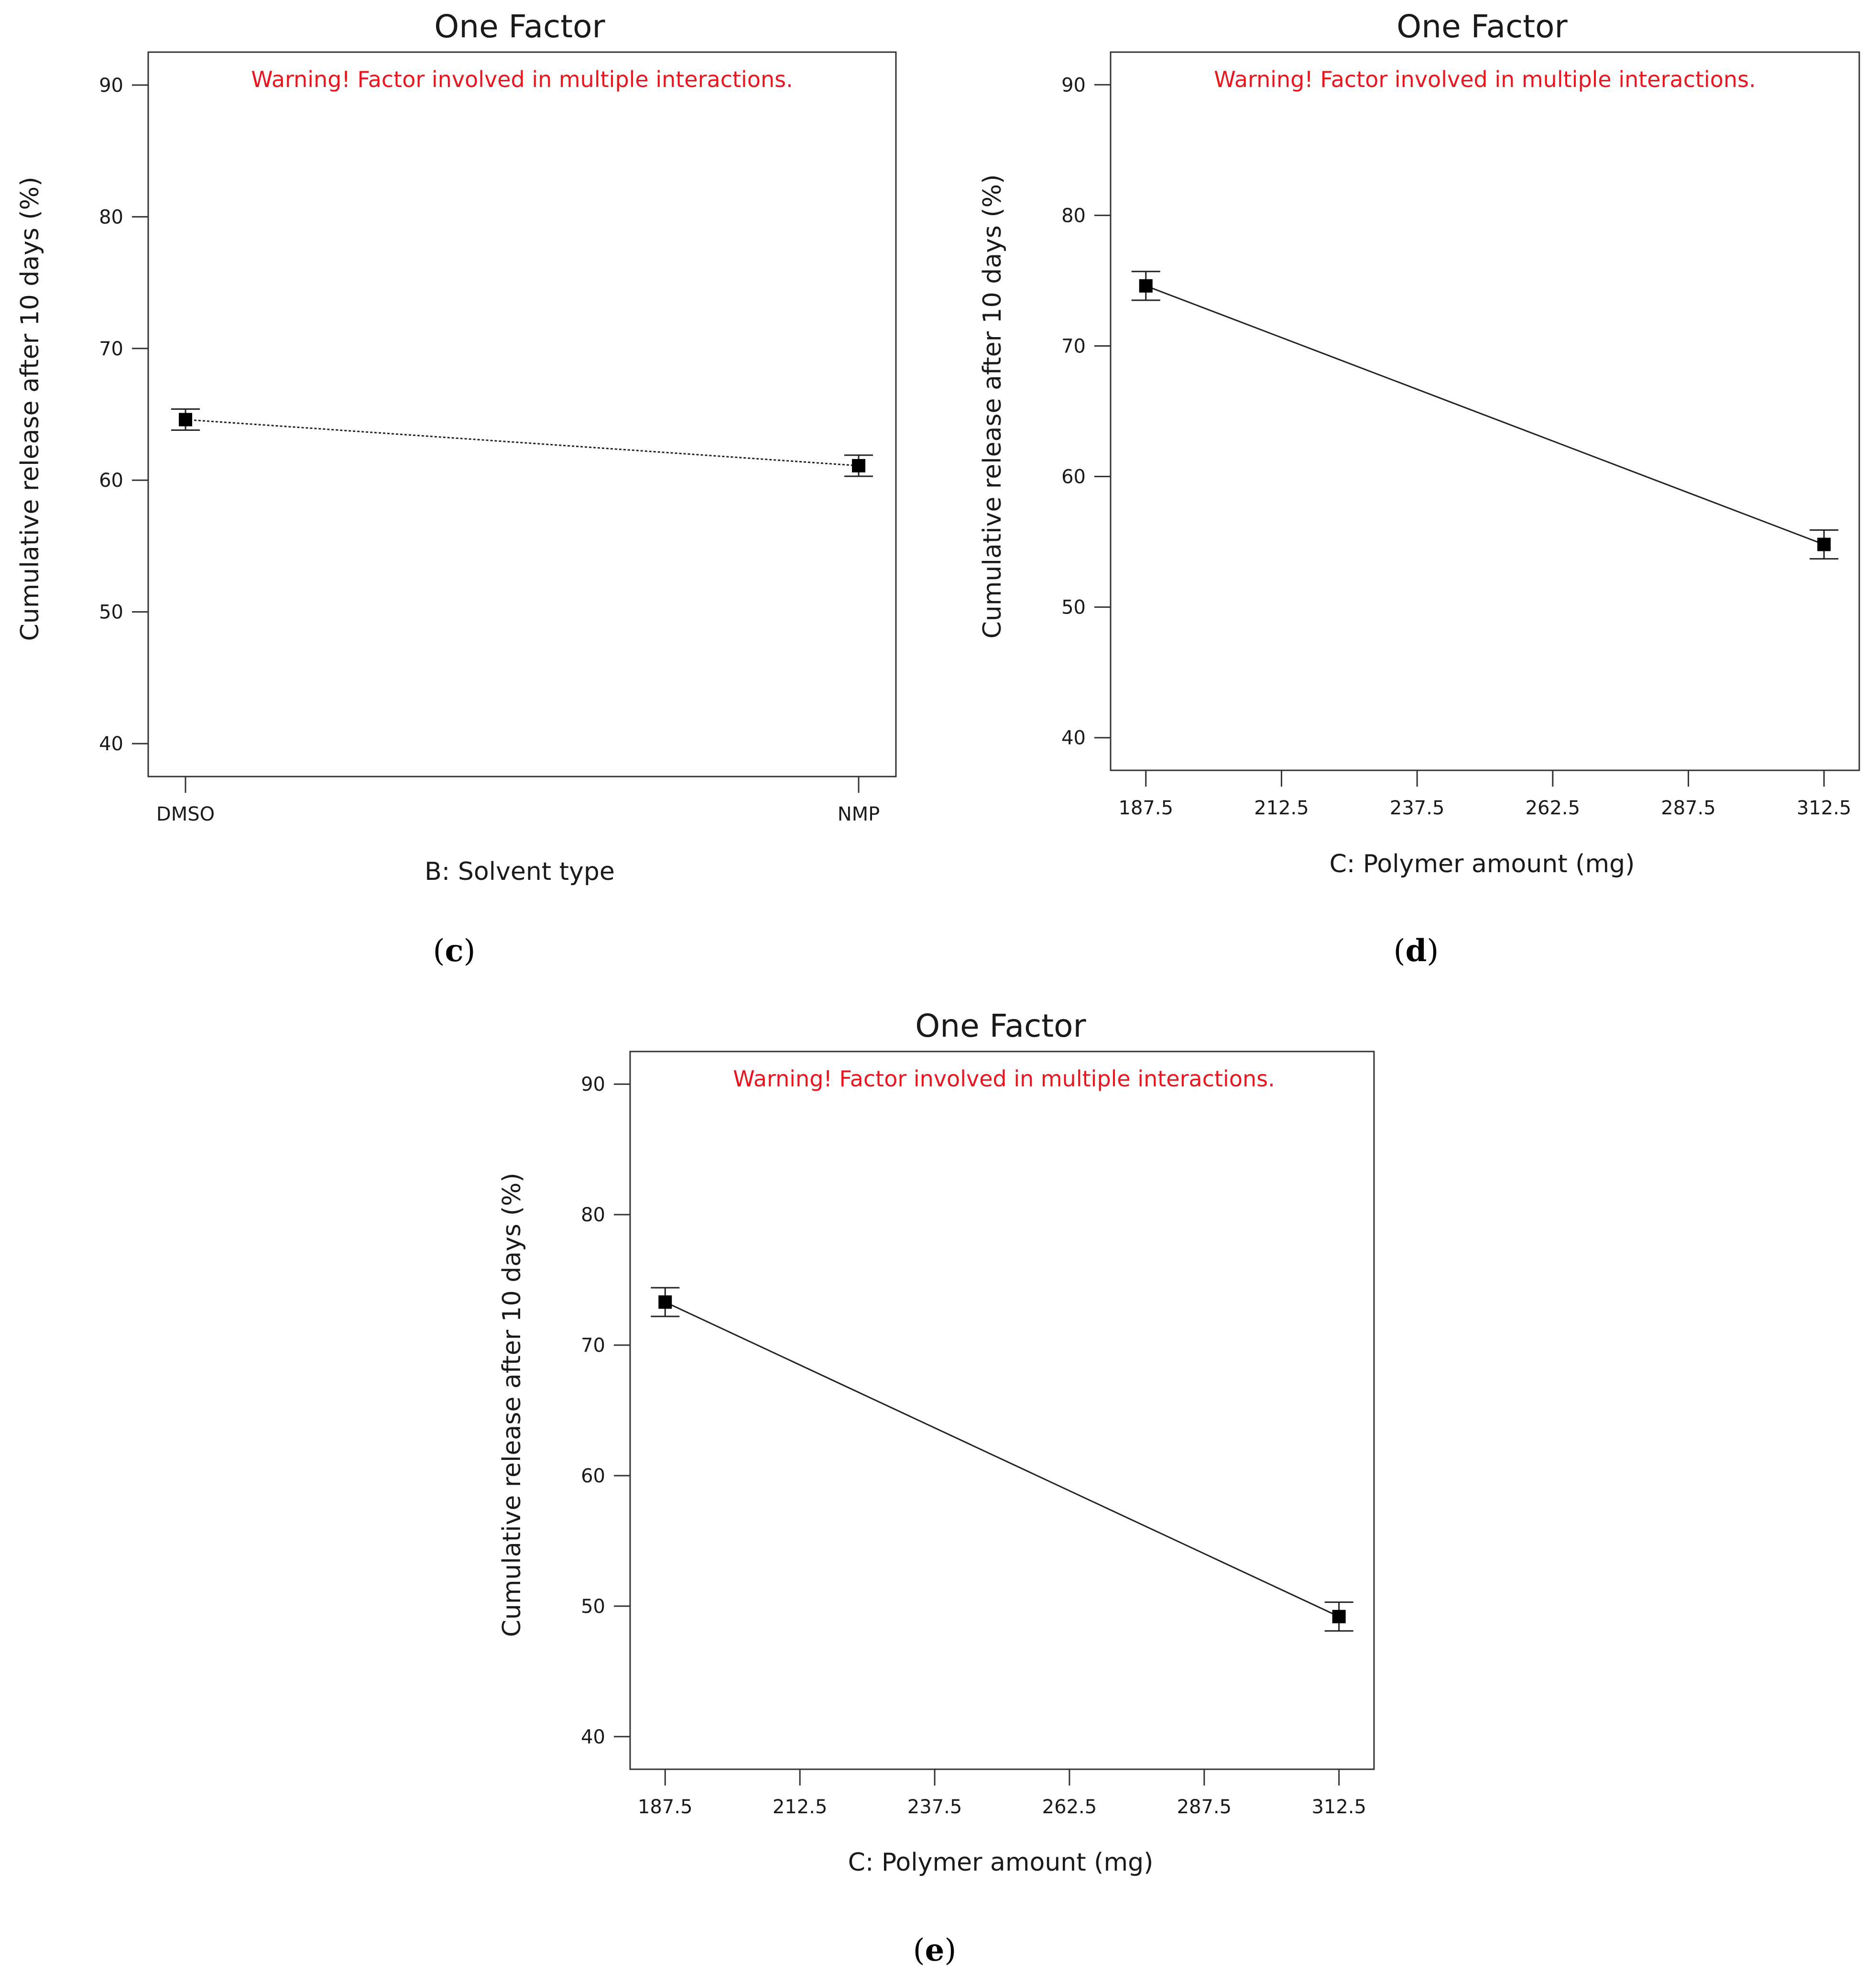 The image size is (1876, 1972). I want to click on panel-label: (c), so click(454, 951).